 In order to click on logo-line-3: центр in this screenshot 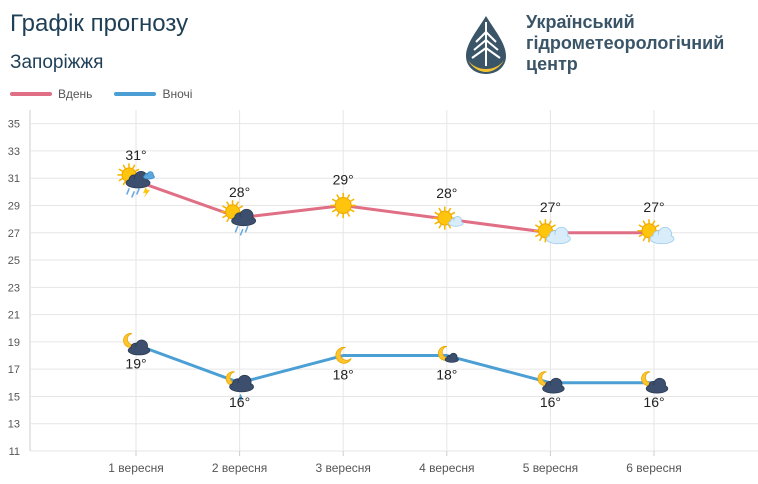, I will do `click(552, 64)`.